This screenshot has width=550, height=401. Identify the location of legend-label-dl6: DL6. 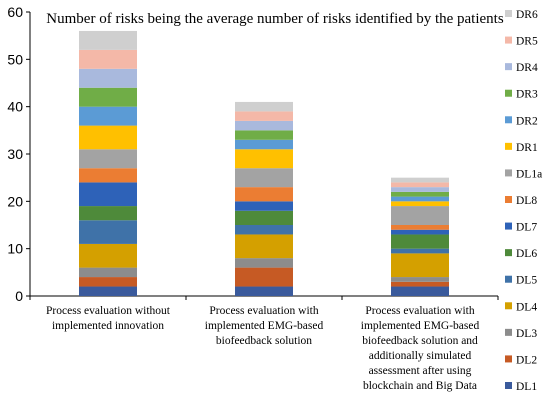
(526, 254).